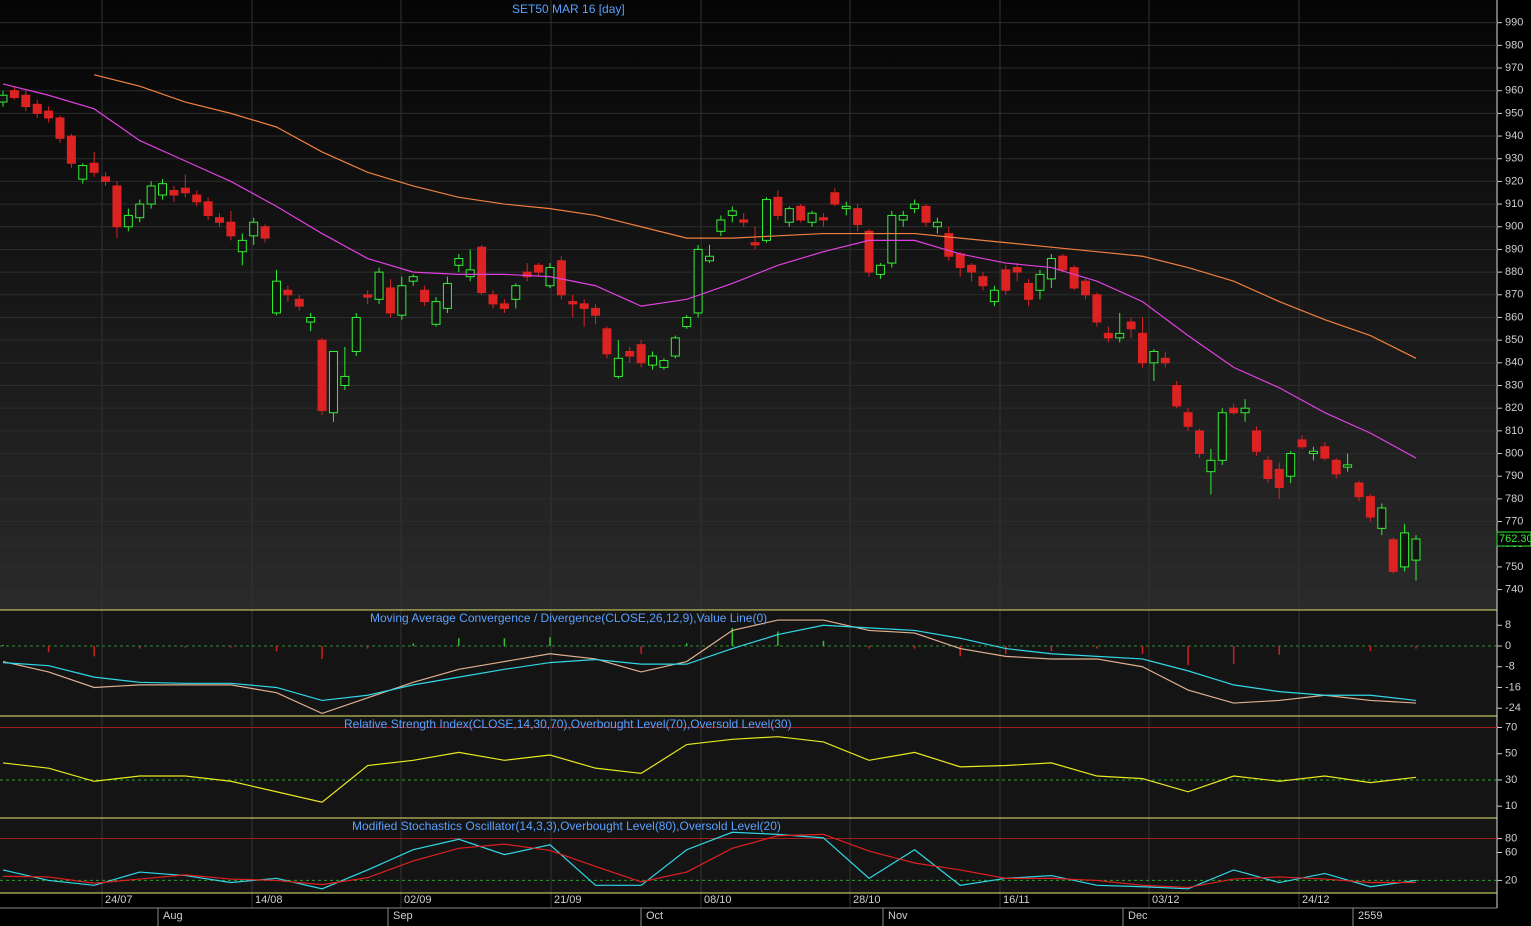 The width and height of the screenshot is (1531, 926). I want to click on date-label: 14/08, so click(269, 900).